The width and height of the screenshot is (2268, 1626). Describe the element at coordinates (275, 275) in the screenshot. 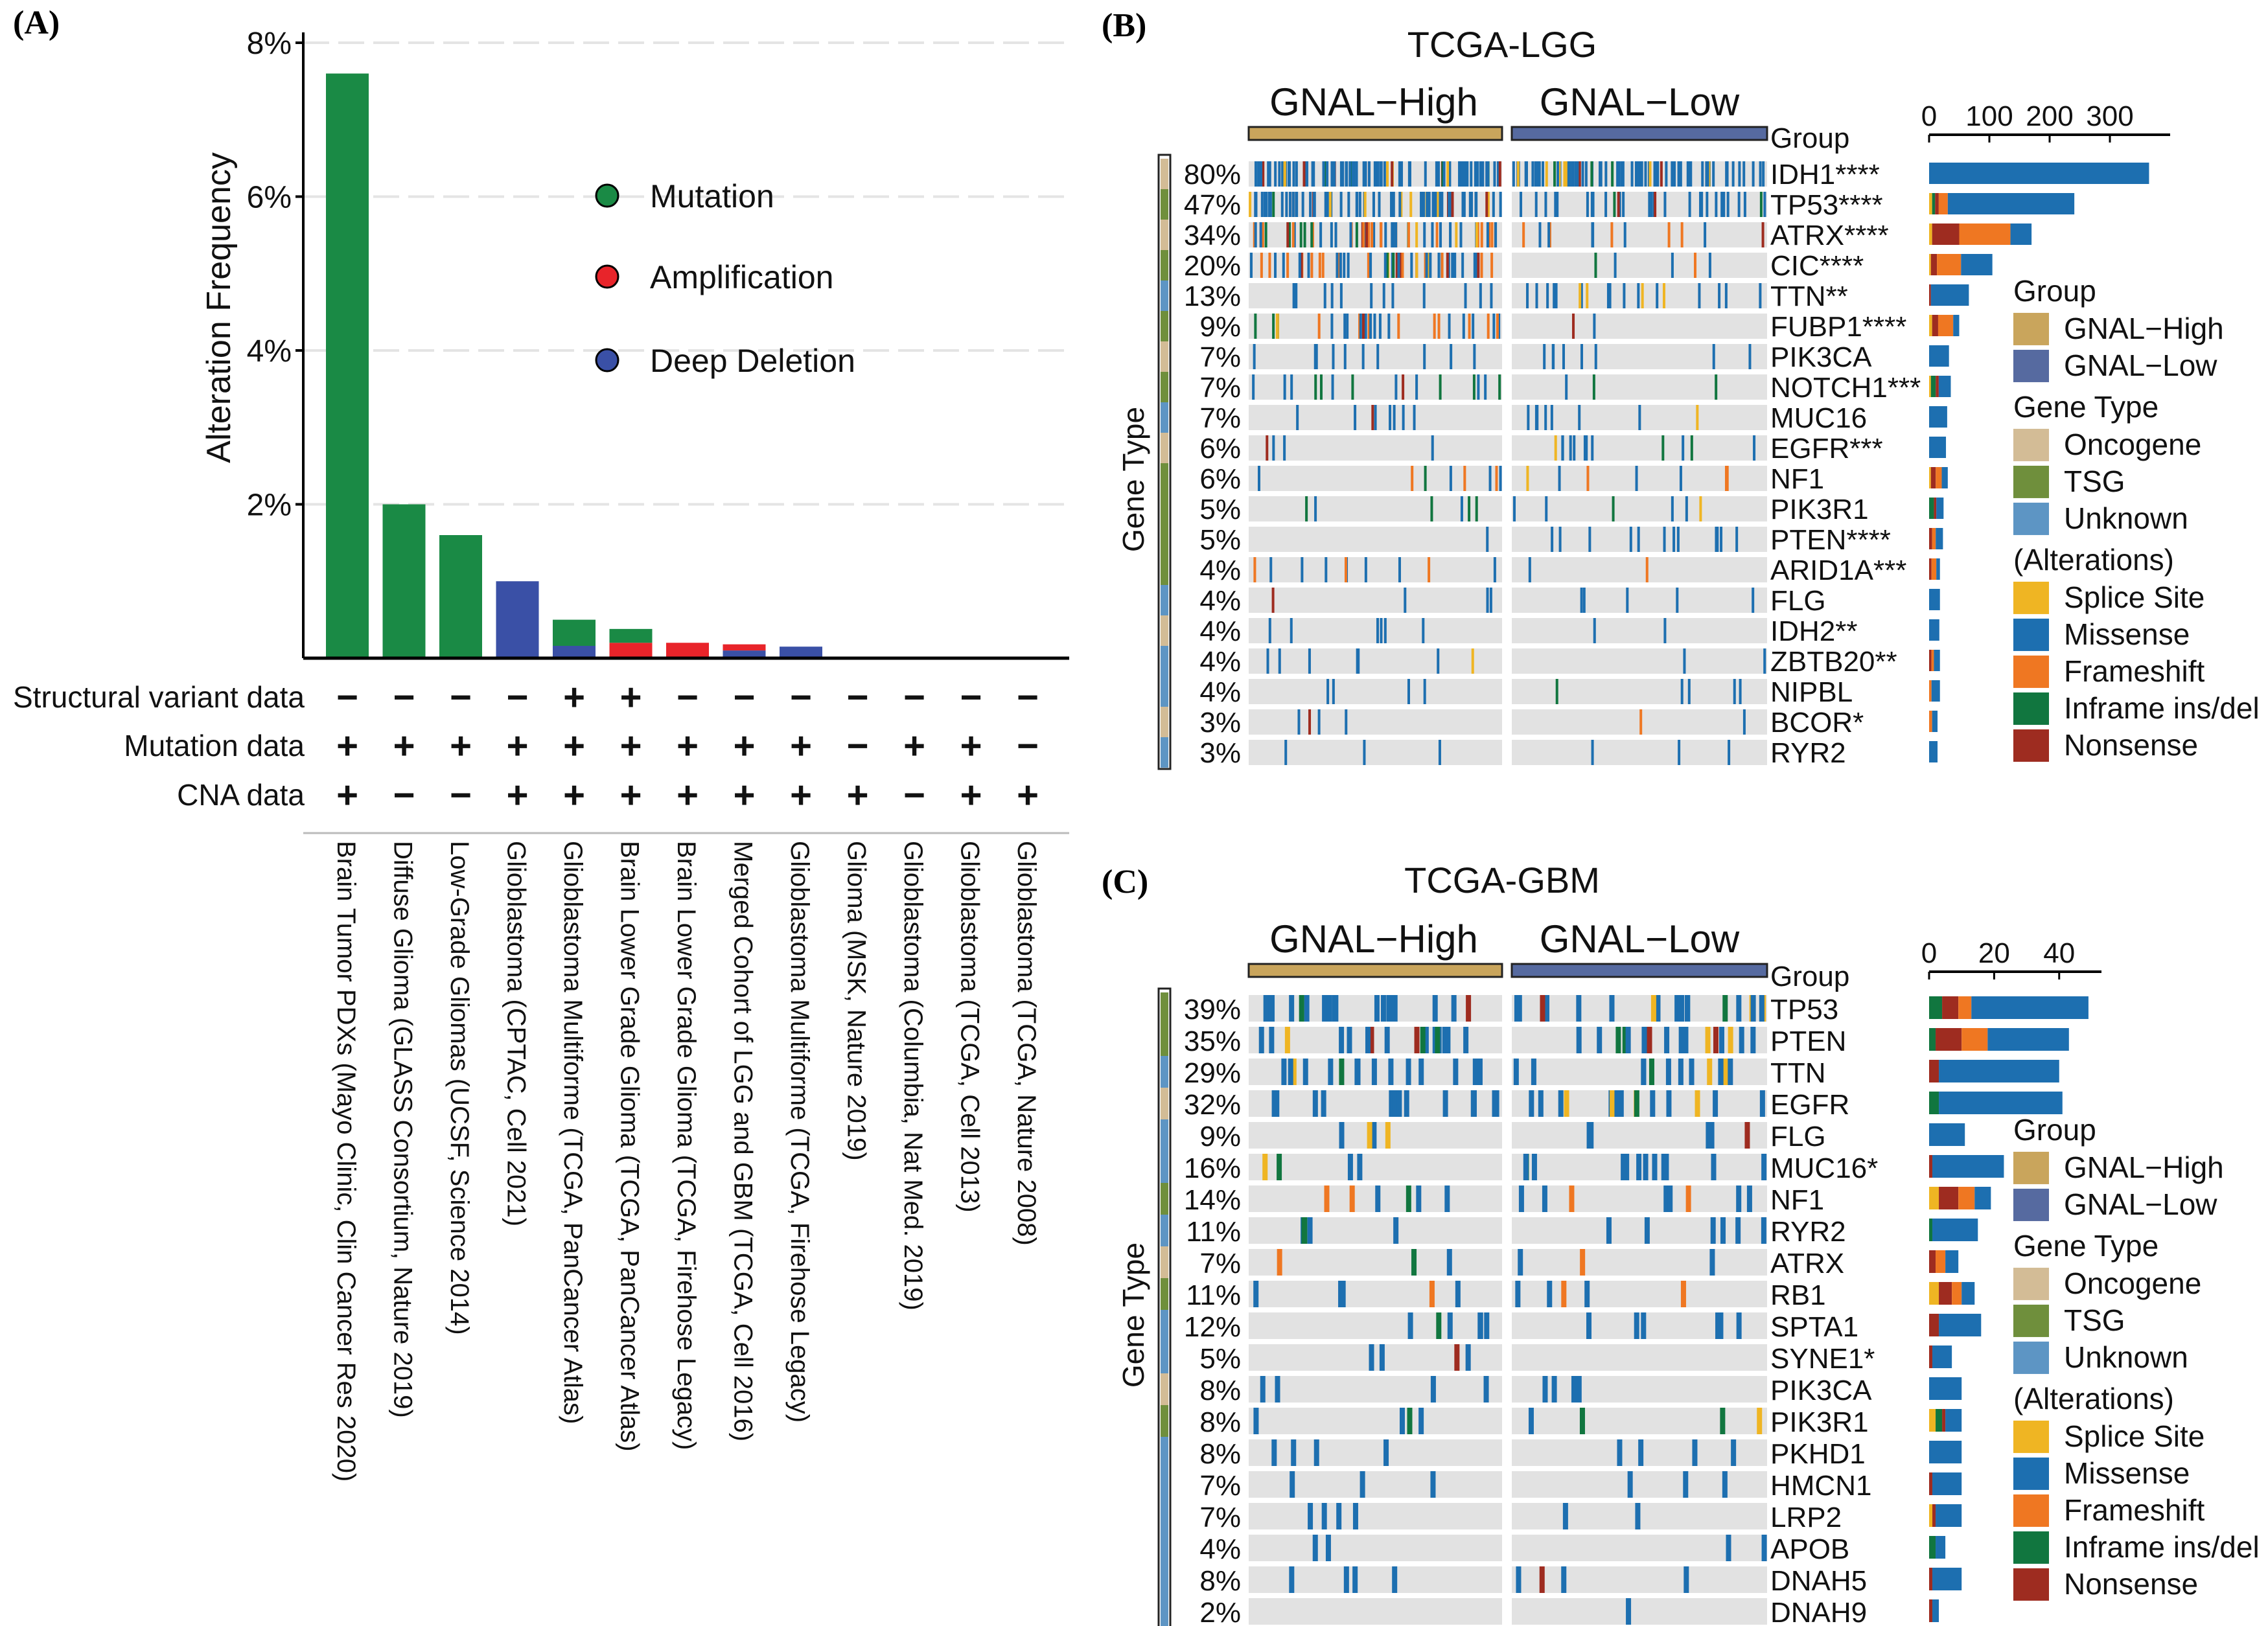

I see `y-axis-ticks: 2% 4% 6% 8%` at that location.